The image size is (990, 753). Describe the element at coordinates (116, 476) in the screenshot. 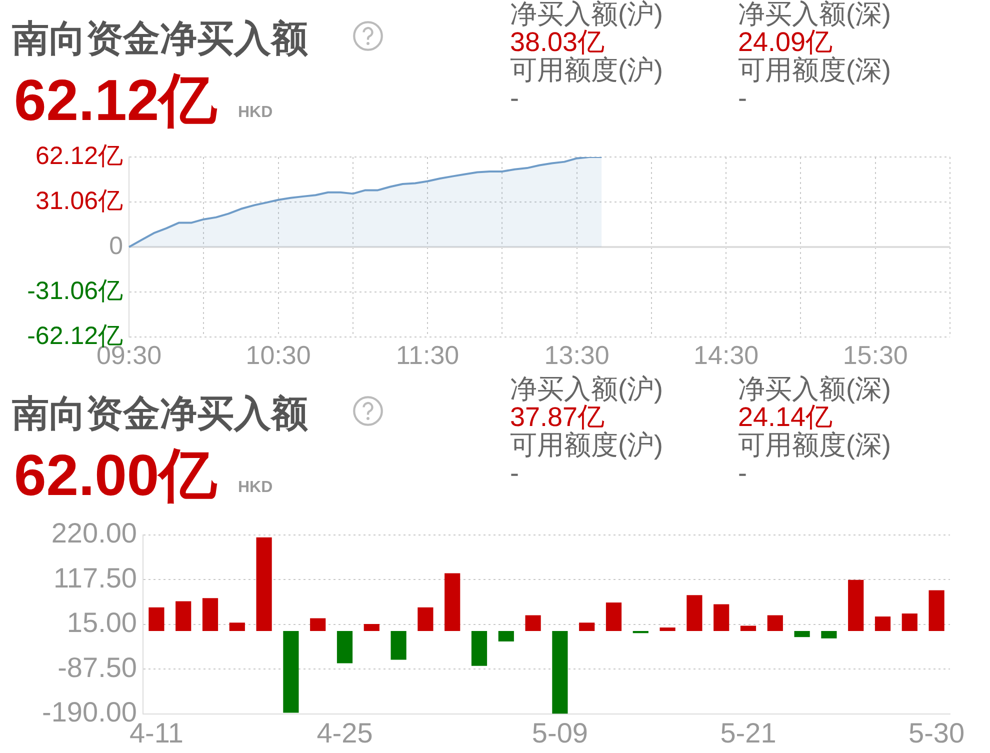

I see `chart-subtitle: 62.00亿` at that location.